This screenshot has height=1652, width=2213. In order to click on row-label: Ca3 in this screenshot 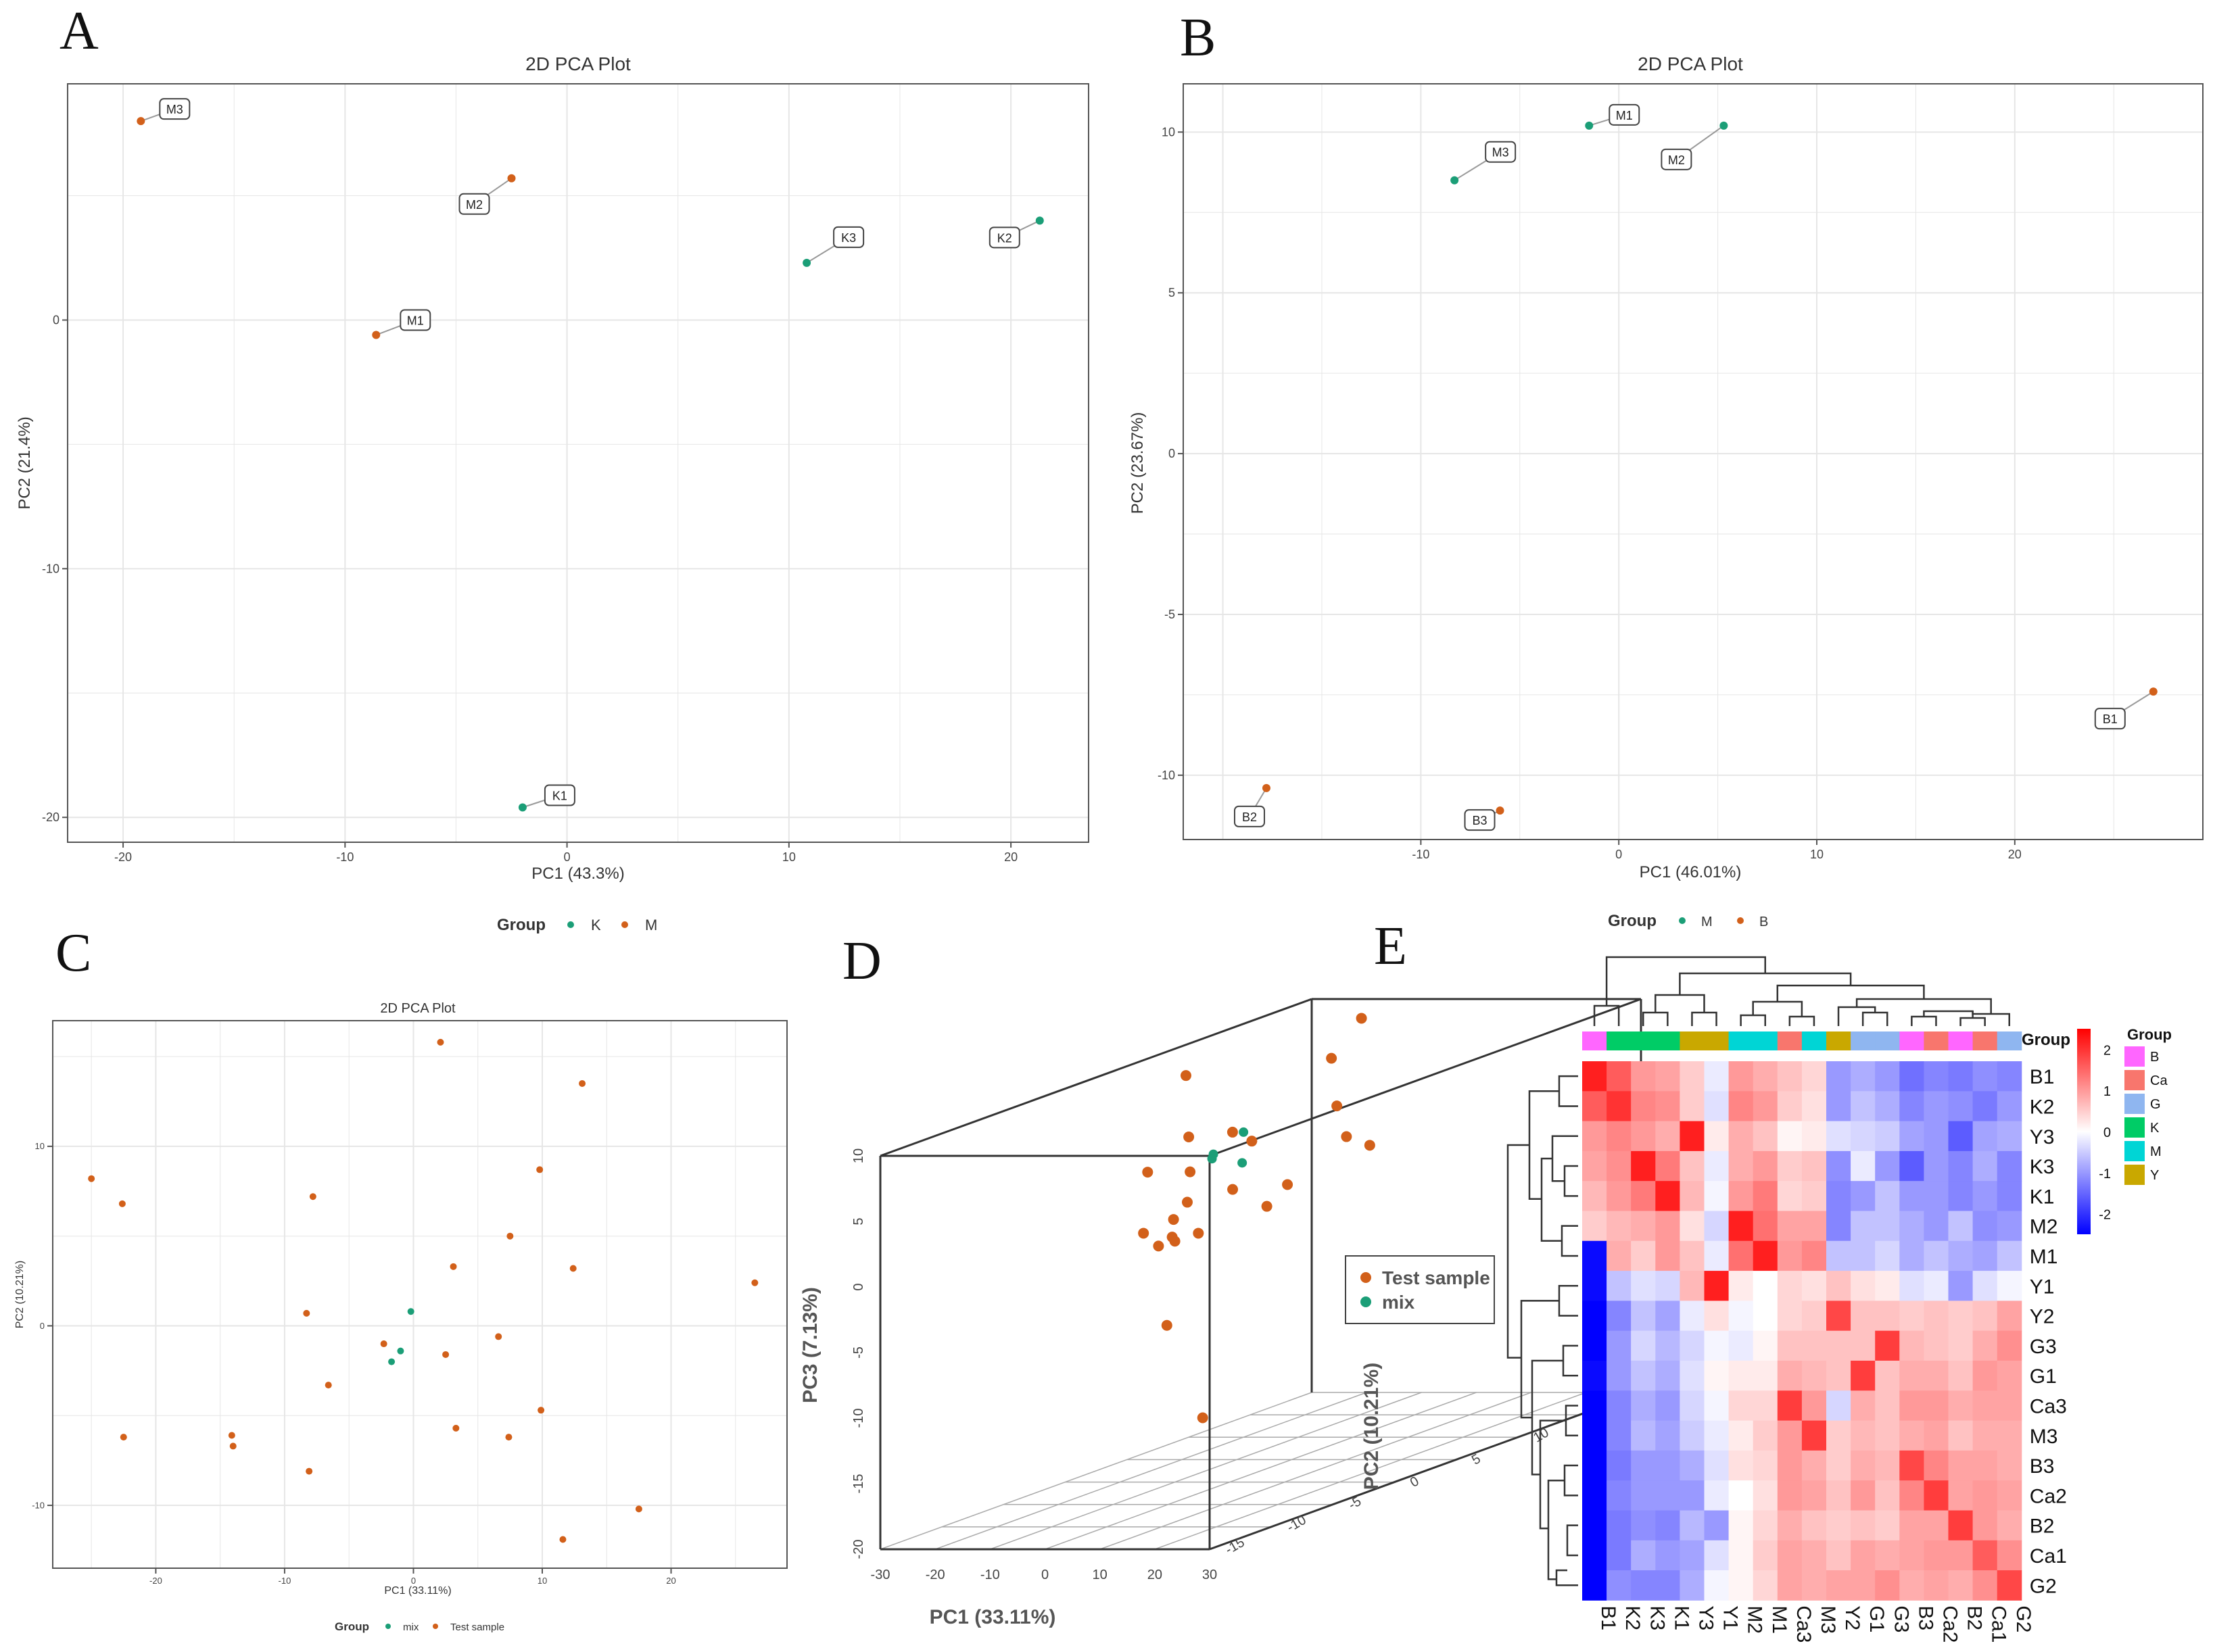, I will do `click(2048, 1406)`.